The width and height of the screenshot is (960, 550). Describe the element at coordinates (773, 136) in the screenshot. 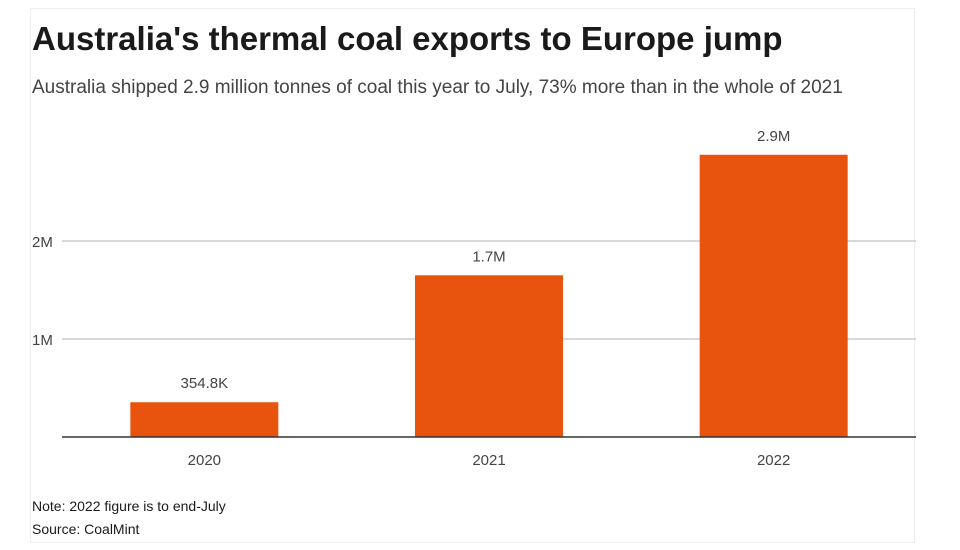

I see `data-label: 2.9M` at that location.